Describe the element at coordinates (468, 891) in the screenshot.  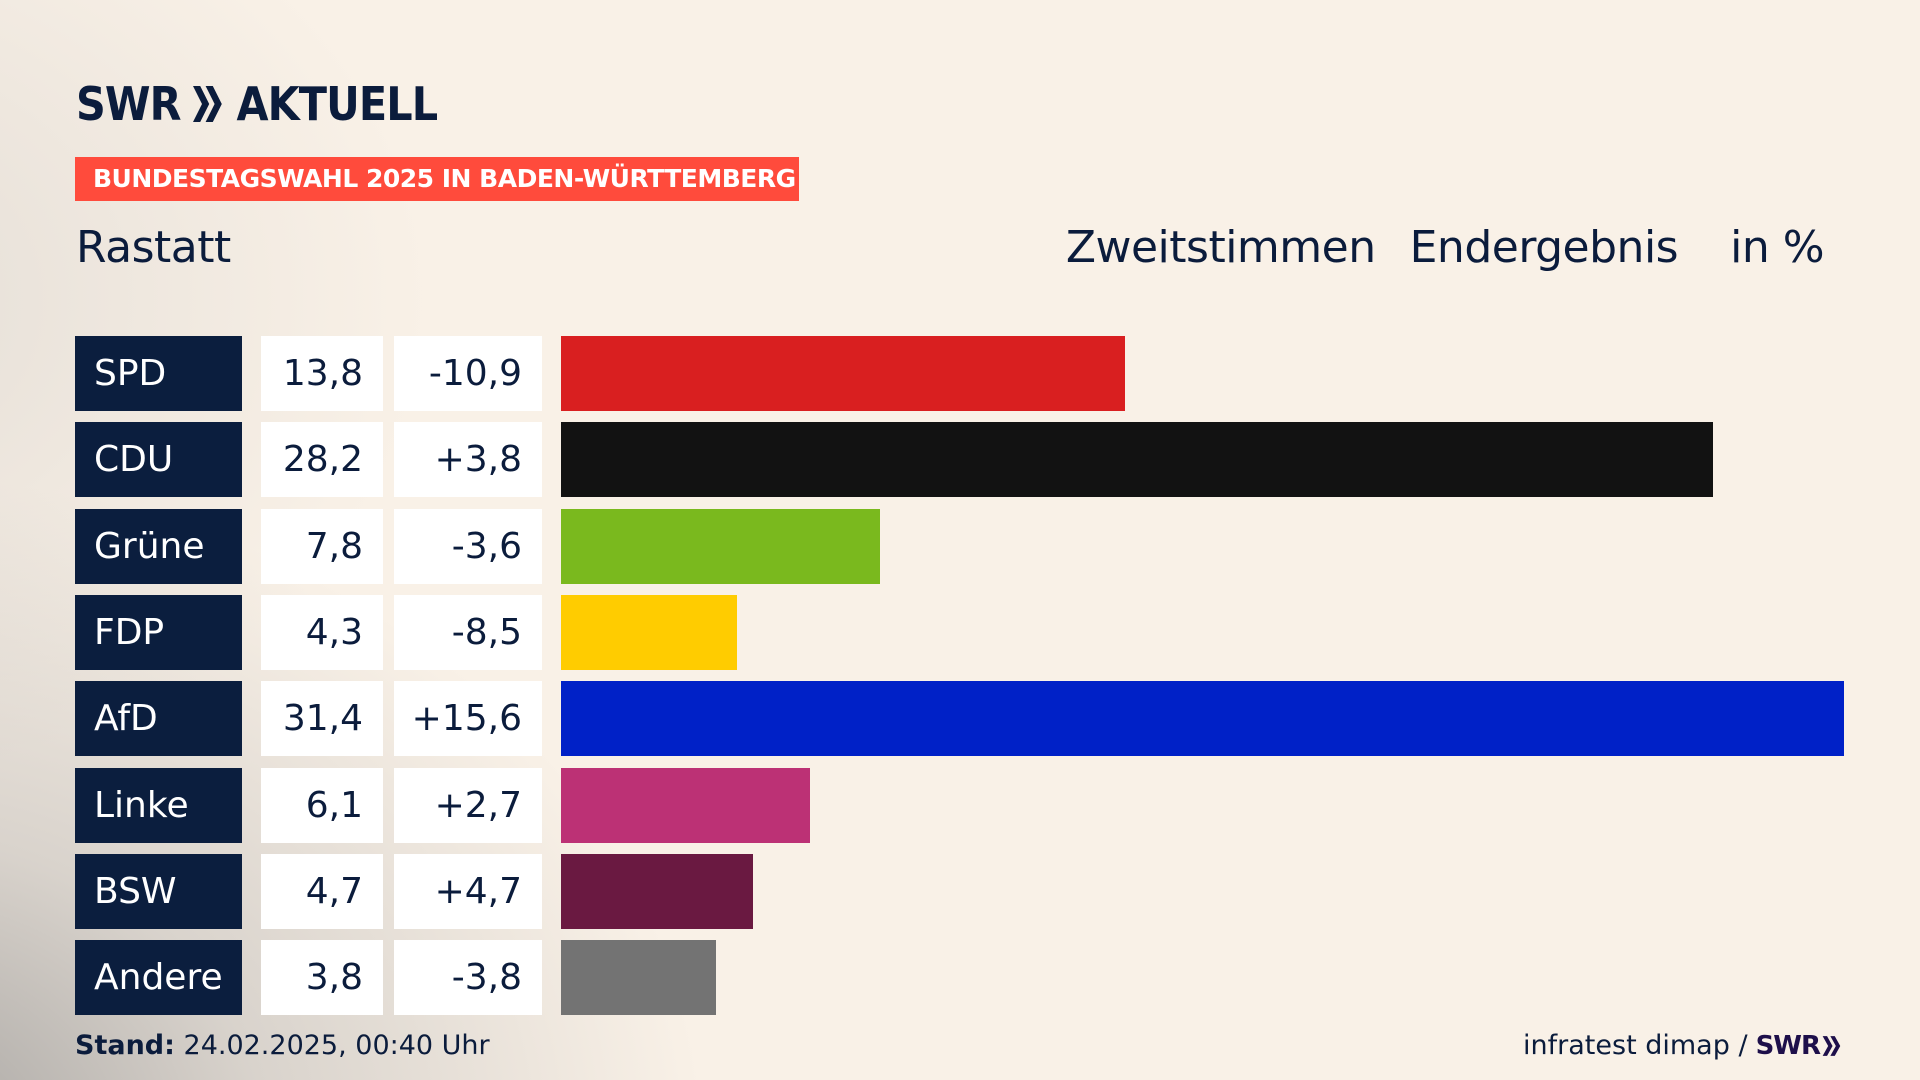
I see `vote-change-value: +4,7` at that location.